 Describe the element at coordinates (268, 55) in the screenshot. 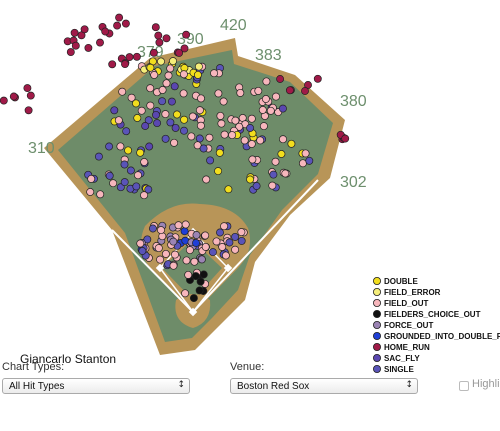

I see `distance-marker-383: 383` at that location.